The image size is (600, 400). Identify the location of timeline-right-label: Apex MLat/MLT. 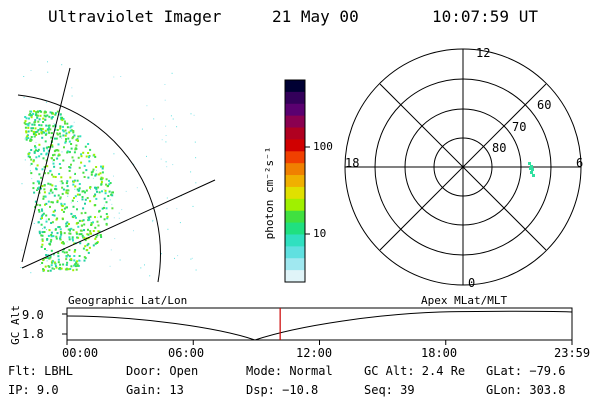
(464, 300).